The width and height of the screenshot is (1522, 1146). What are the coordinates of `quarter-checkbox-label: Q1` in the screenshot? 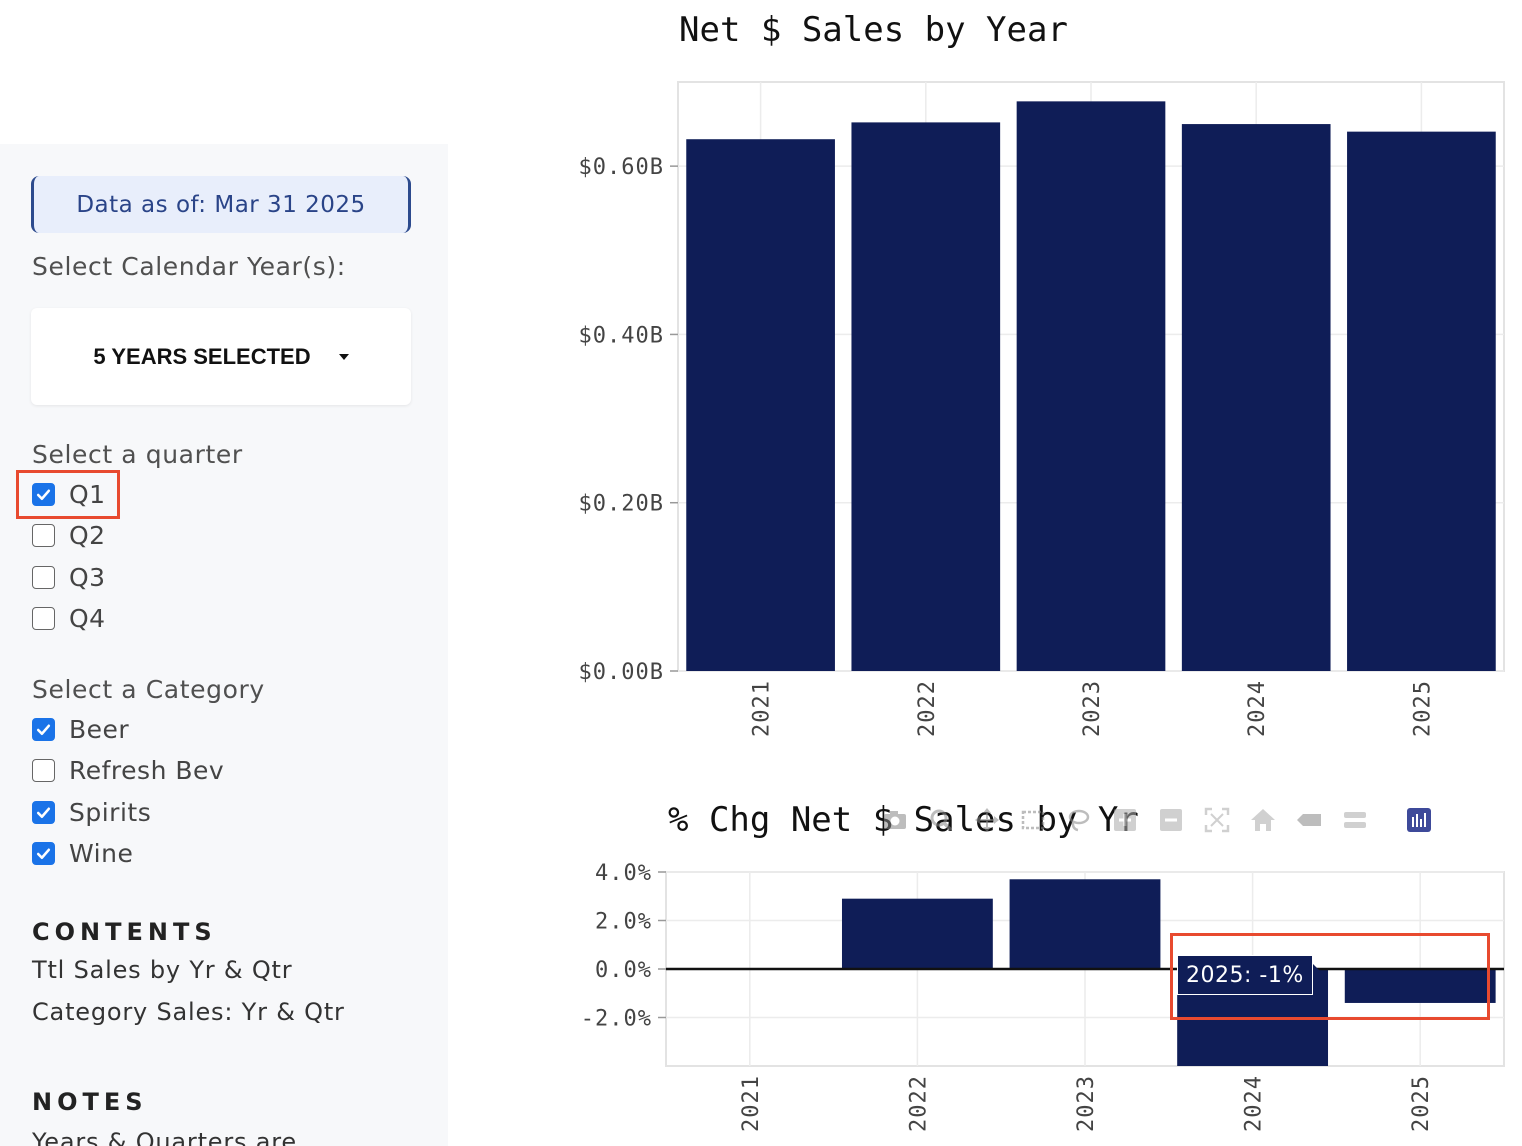 It's located at (87, 494).